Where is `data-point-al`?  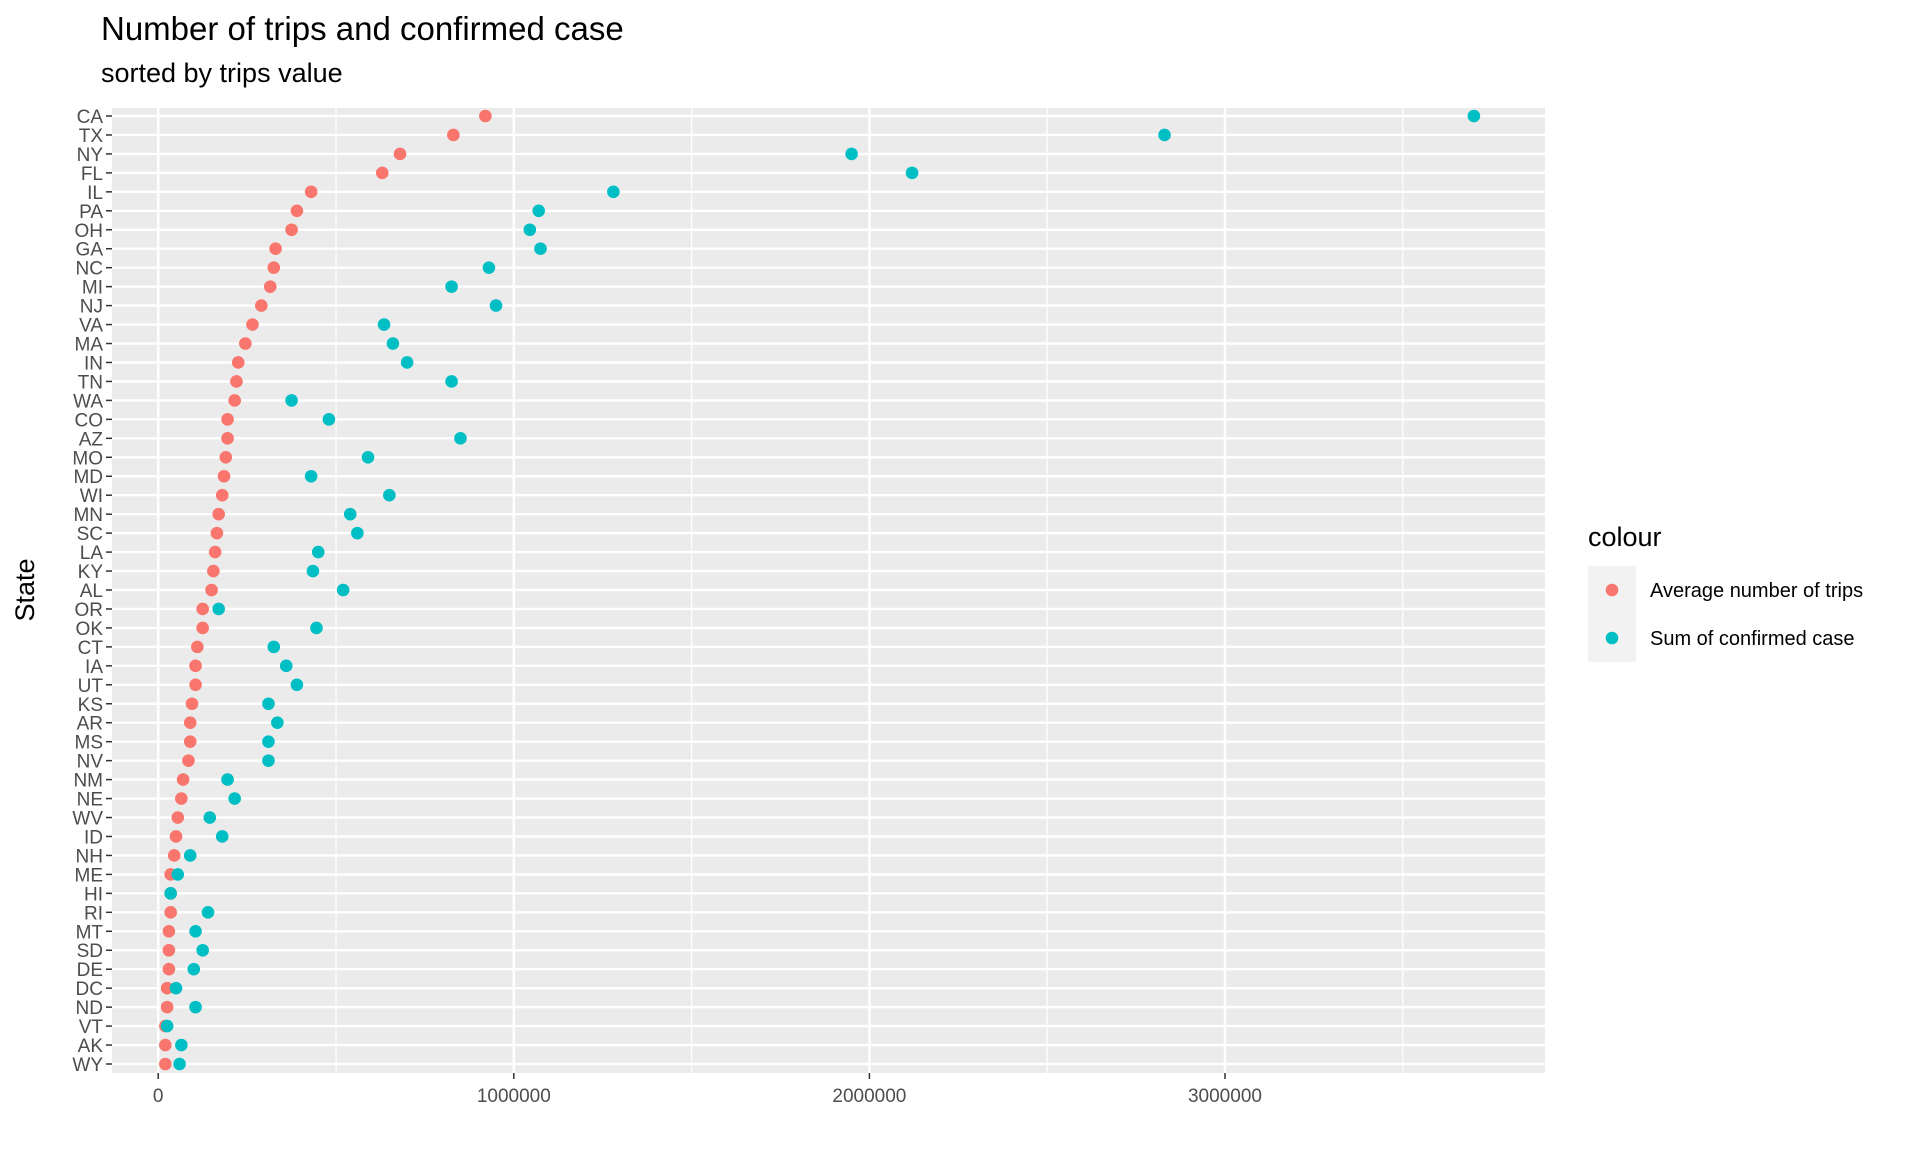 data-point-al is located at coordinates (343, 590).